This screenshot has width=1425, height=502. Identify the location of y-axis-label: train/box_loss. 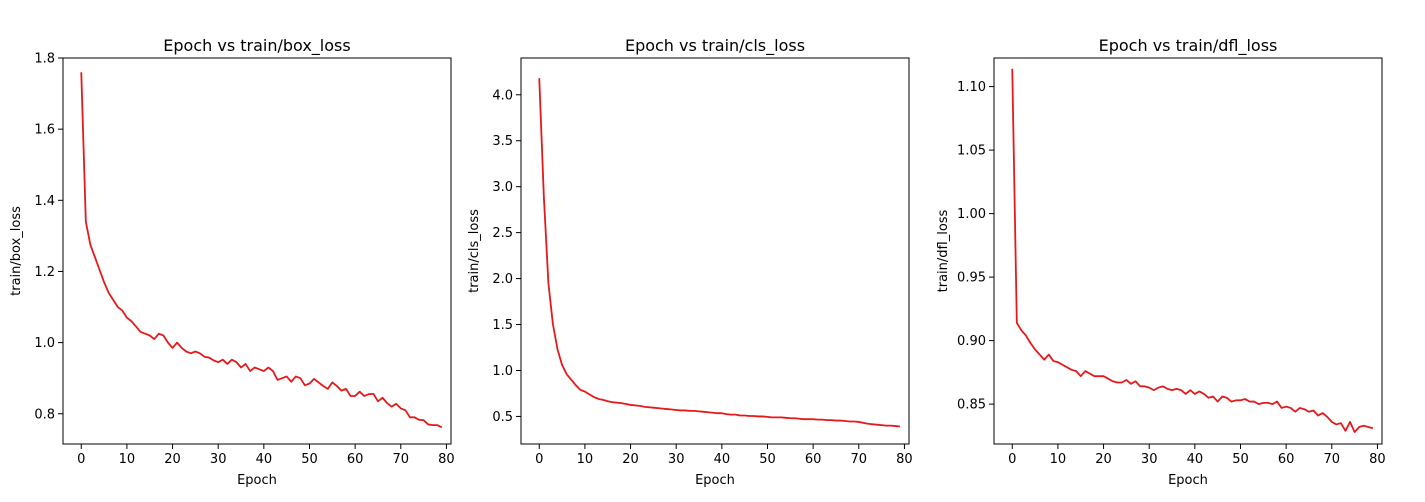
(16, 251).